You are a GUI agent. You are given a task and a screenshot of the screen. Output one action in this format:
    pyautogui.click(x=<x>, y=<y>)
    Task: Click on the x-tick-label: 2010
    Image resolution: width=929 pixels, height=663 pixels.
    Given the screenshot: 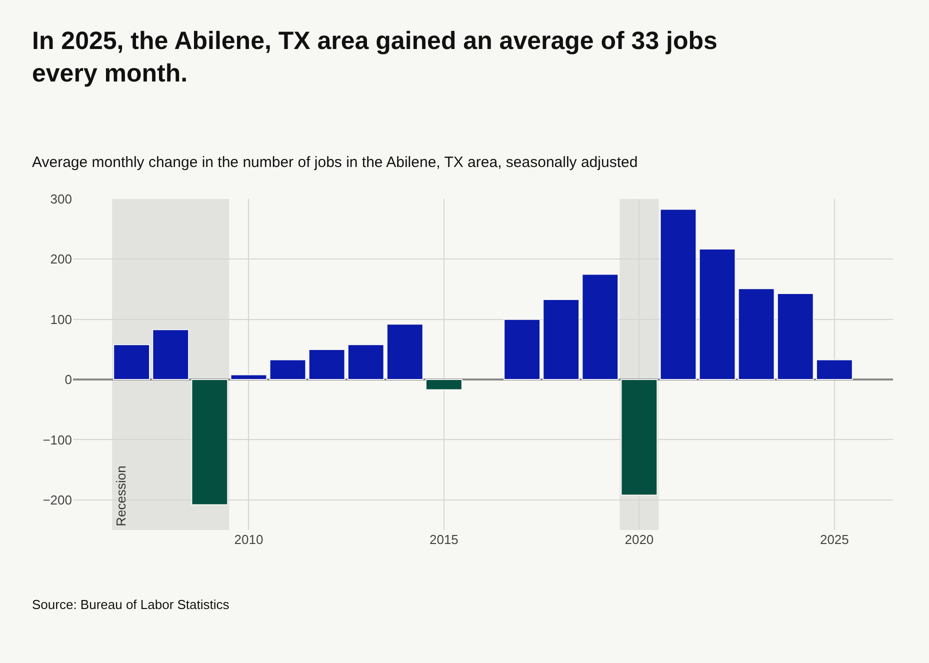 What is the action you would take?
    pyautogui.click(x=249, y=539)
    